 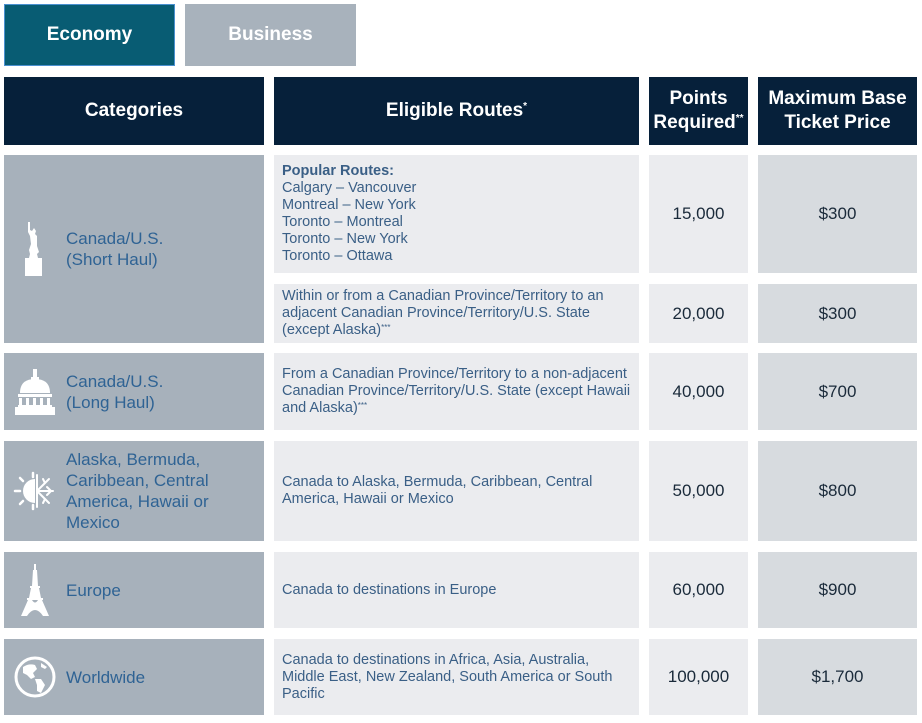 What do you see at coordinates (134, 590) in the screenshot?
I see `category-europe: Europe` at bounding box center [134, 590].